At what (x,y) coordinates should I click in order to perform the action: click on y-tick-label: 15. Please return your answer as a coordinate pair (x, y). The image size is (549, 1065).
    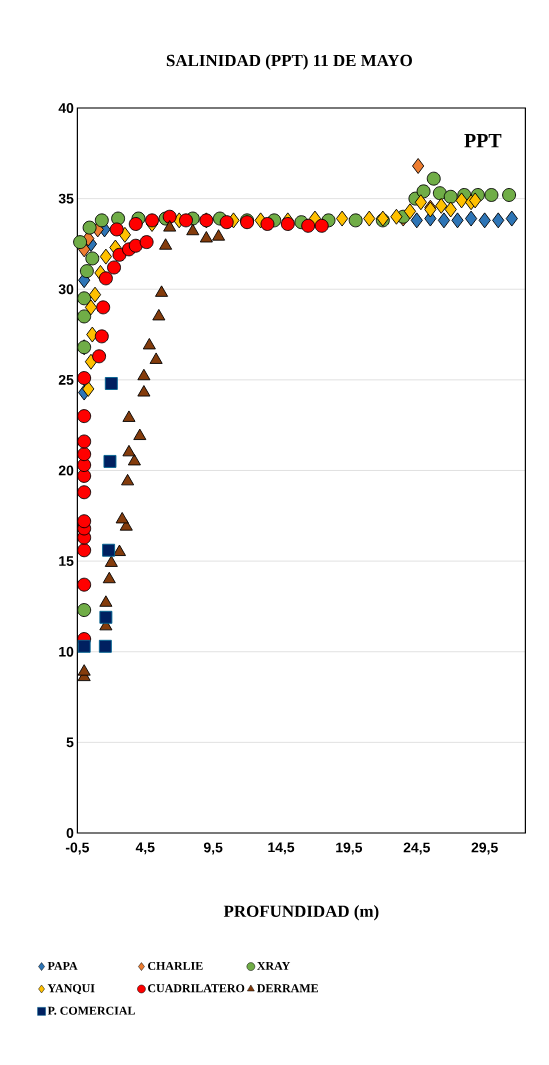
    Looking at the image, I should click on (66, 561).